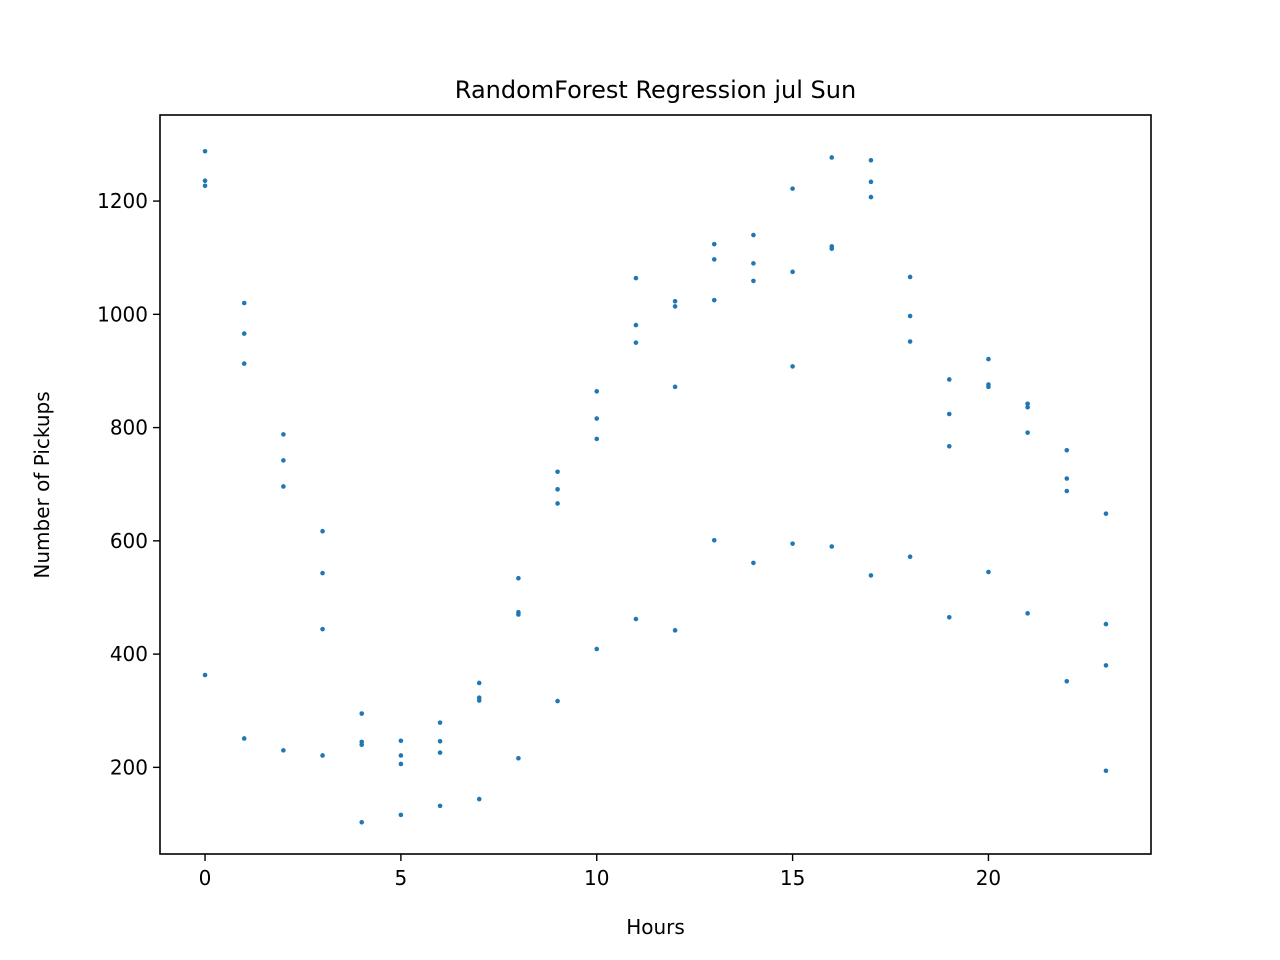 The height and width of the screenshot is (960, 1280). Describe the element at coordinates (129, 428) in the screenshot. I see `y-tick-label: 800` at that location.